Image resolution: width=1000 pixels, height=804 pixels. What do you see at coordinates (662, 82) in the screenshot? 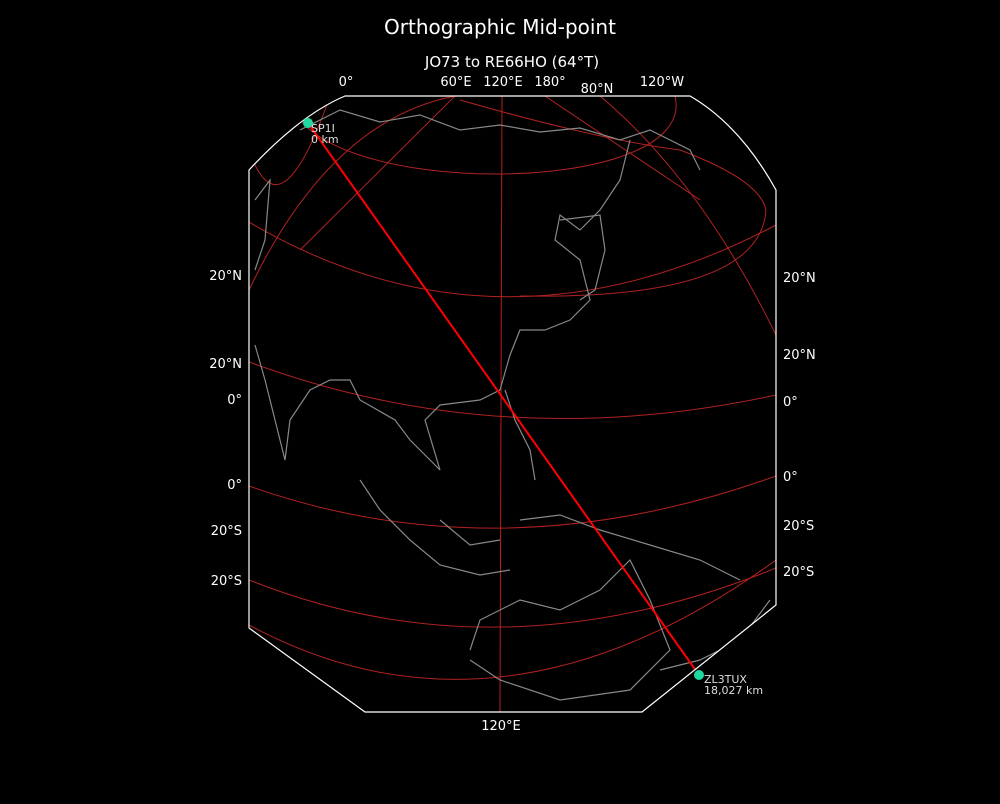
I see `lon-label: 120°W` at bounding box center [662, 82].